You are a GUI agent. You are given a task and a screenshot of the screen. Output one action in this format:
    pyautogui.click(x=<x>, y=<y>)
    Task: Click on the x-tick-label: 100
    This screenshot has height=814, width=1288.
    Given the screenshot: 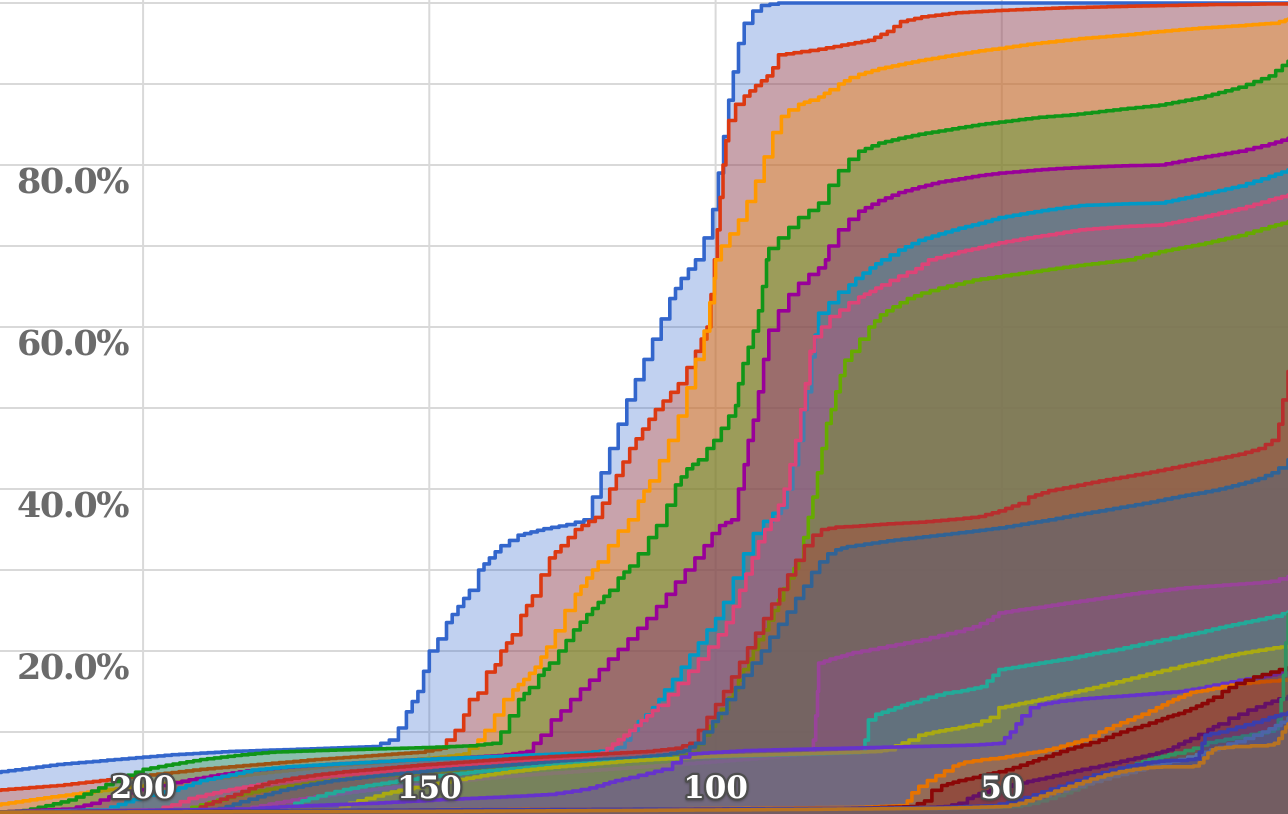 What is the action you would take?
    pyautogui.click(x=715, y=788)
    